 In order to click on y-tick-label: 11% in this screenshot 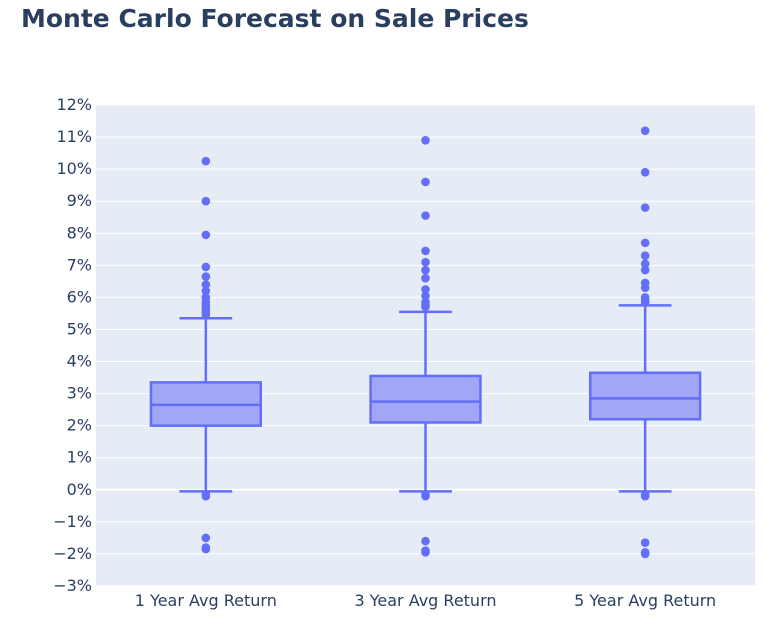, I will do `click(74, 136)`.